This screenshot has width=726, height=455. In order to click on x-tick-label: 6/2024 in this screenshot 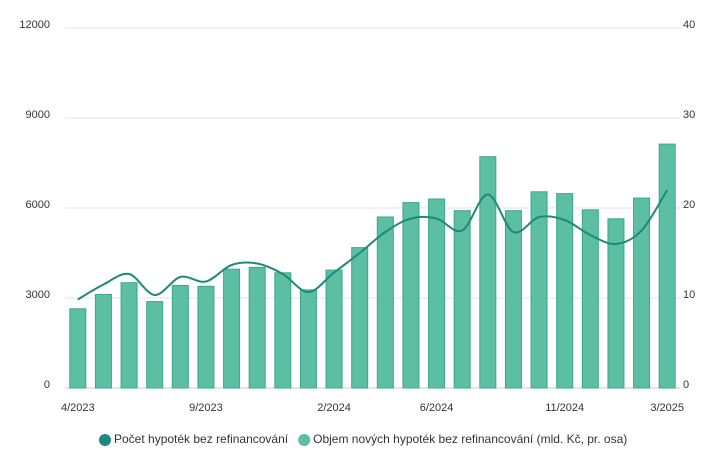, I will do `click(437, 408)`.